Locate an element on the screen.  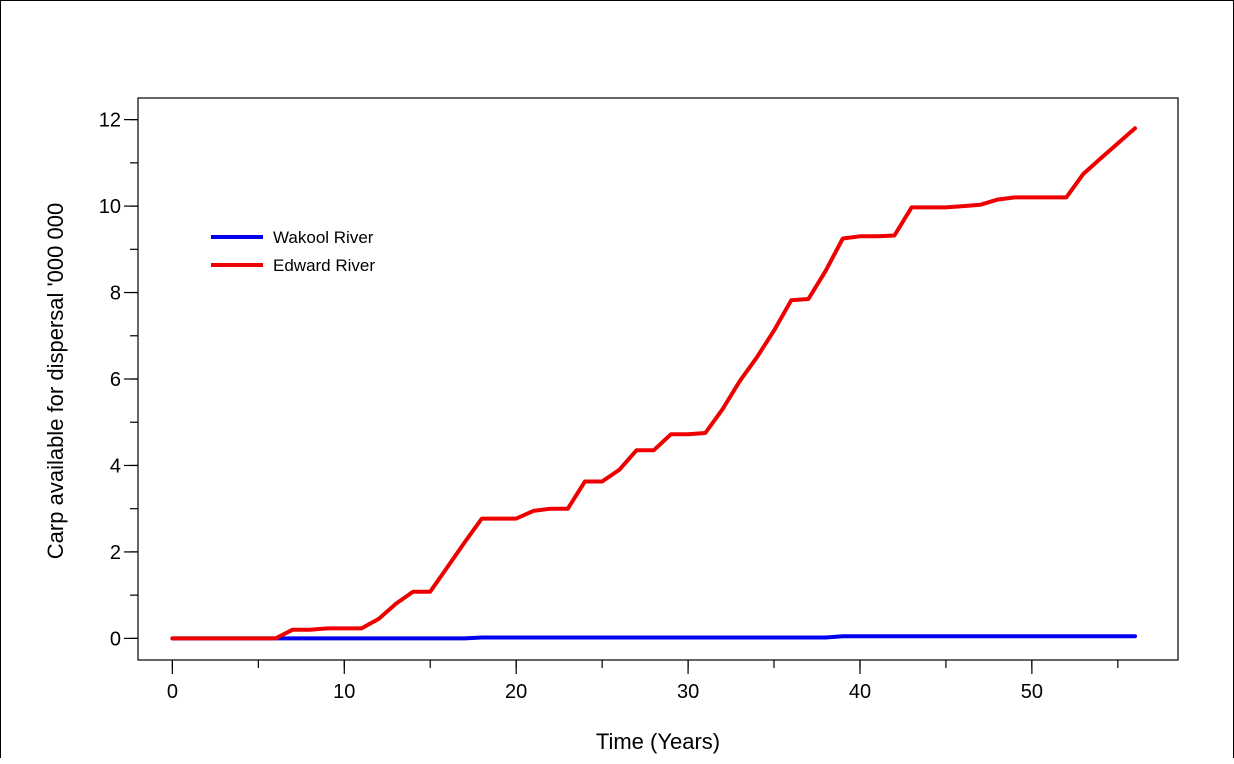
x-axis: 0 10 20 30 40 50 is located at coordinates (643, 681).